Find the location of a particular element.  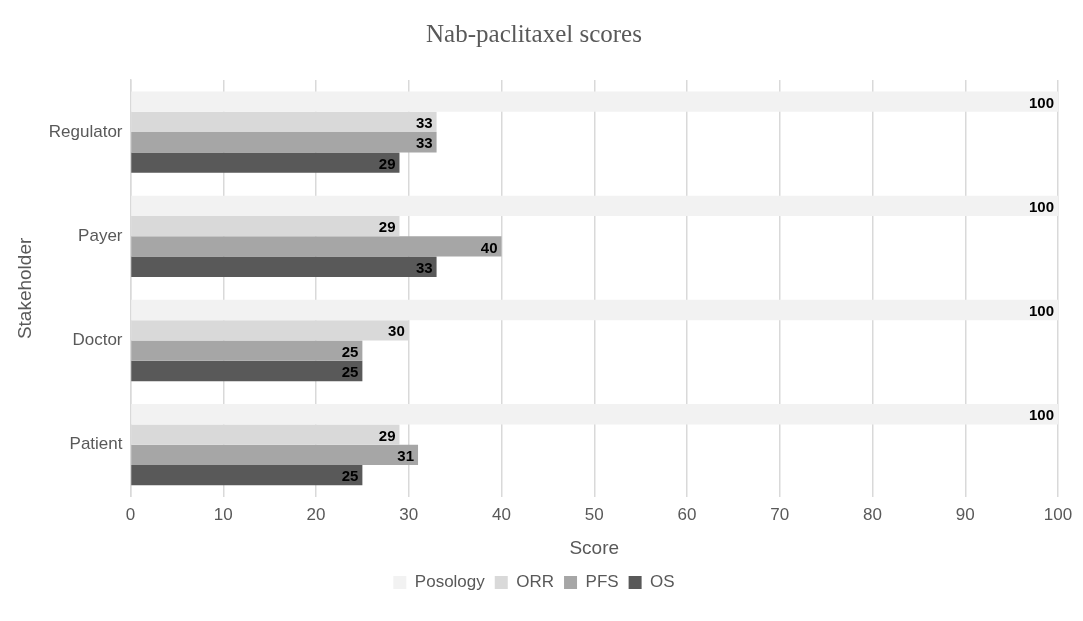

x-tick-label: 70 is located at coordinates (780, 514).